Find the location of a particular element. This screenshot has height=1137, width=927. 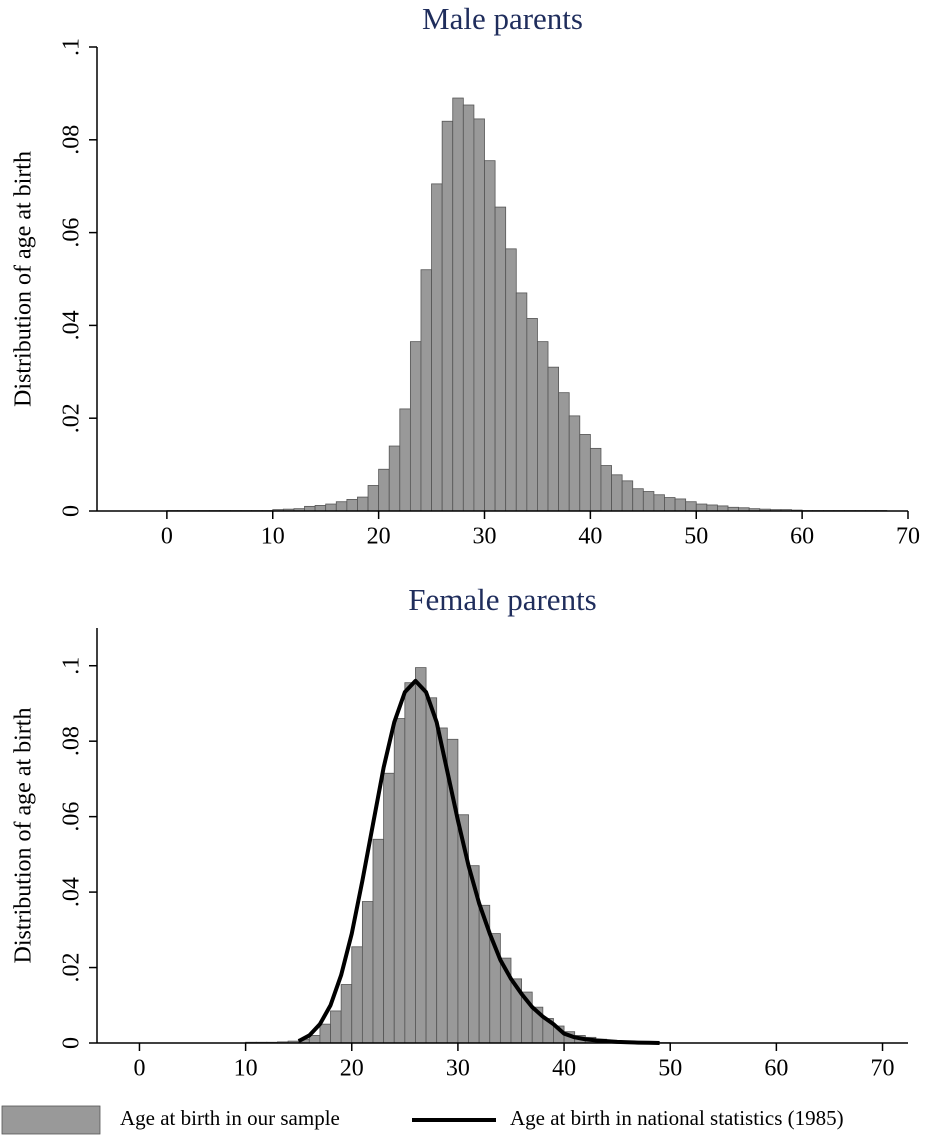

legend-swatch is located at coordinates (51, 1120).